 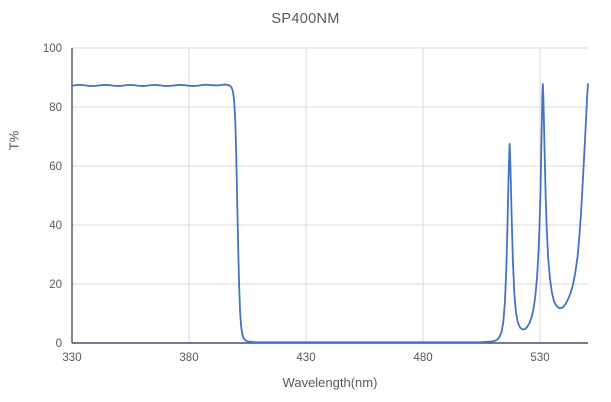 What do you see at coordinates (71, 358) in the screenshot?
I see `x-tick-label: 330` at bounding box center [71, 358].